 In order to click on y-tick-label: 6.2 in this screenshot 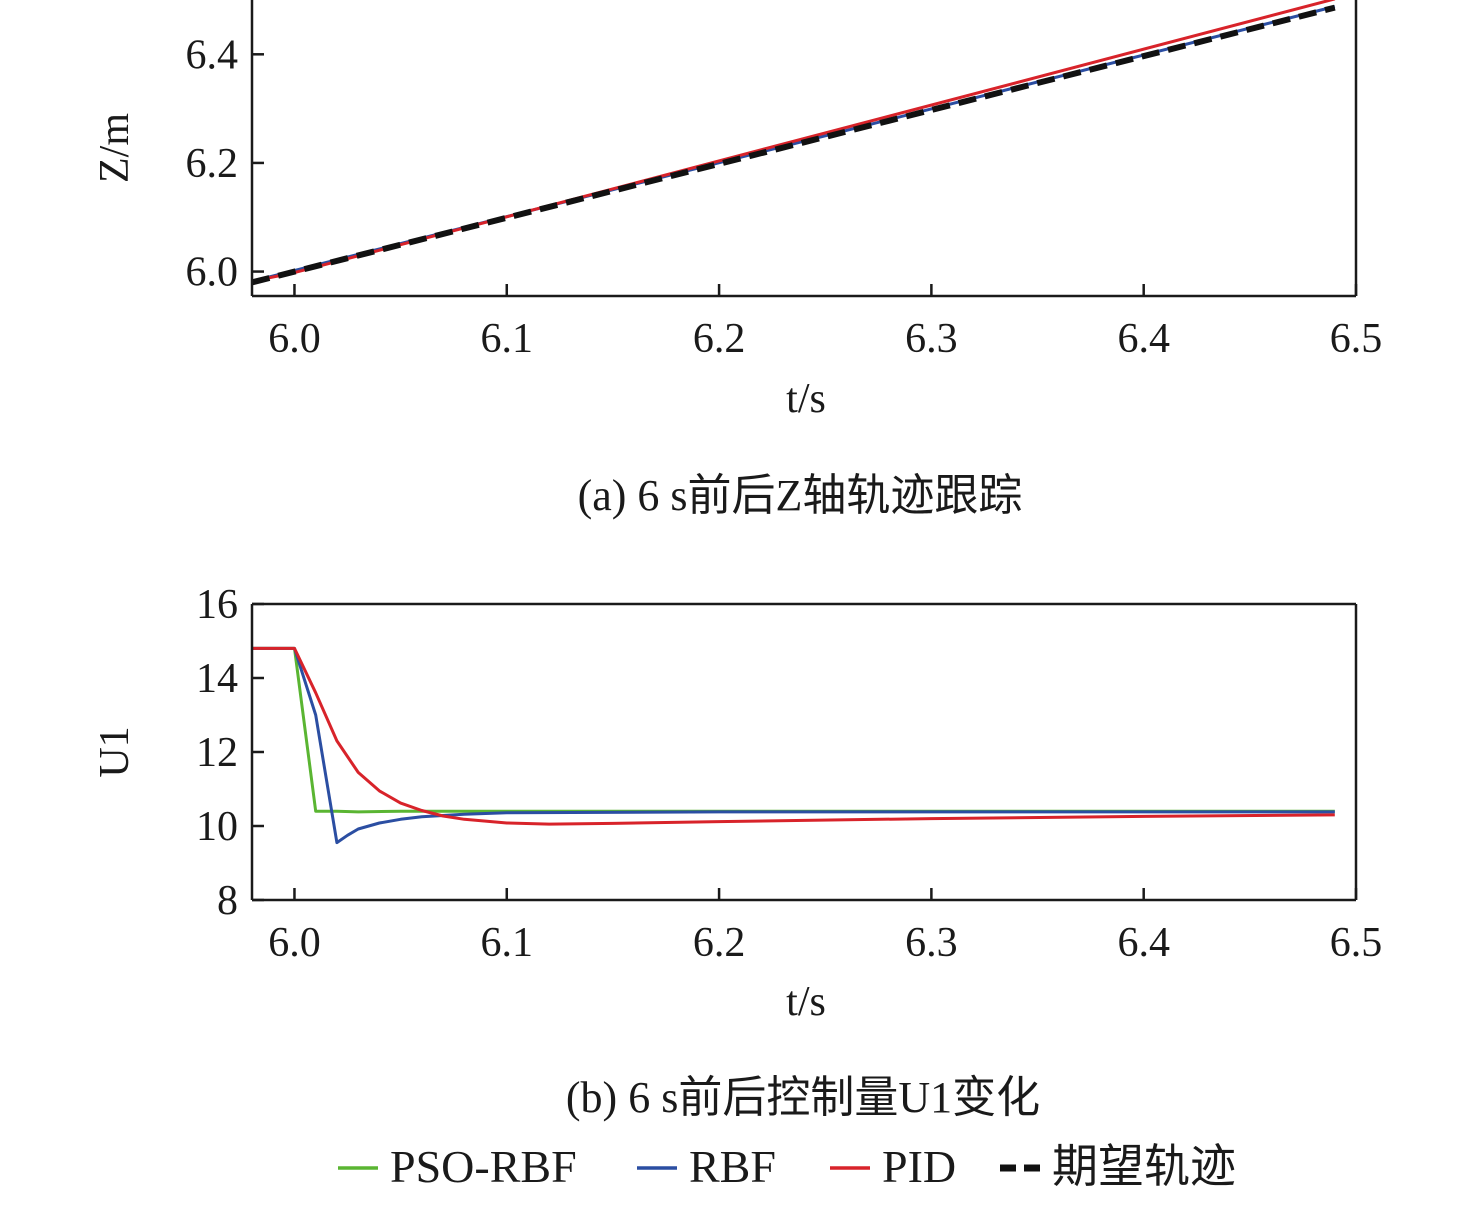, I will do `click(212, 164)`.